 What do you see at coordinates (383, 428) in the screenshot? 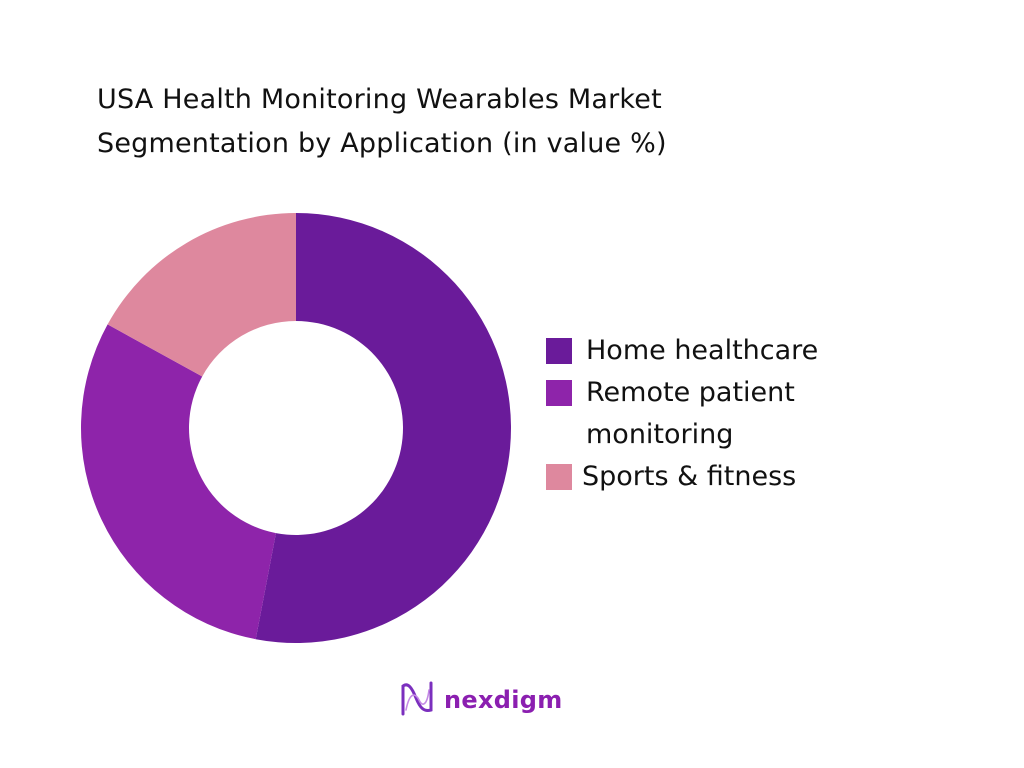
I see `donut-slice-home-healthcare` at bounding box center [383, 428].